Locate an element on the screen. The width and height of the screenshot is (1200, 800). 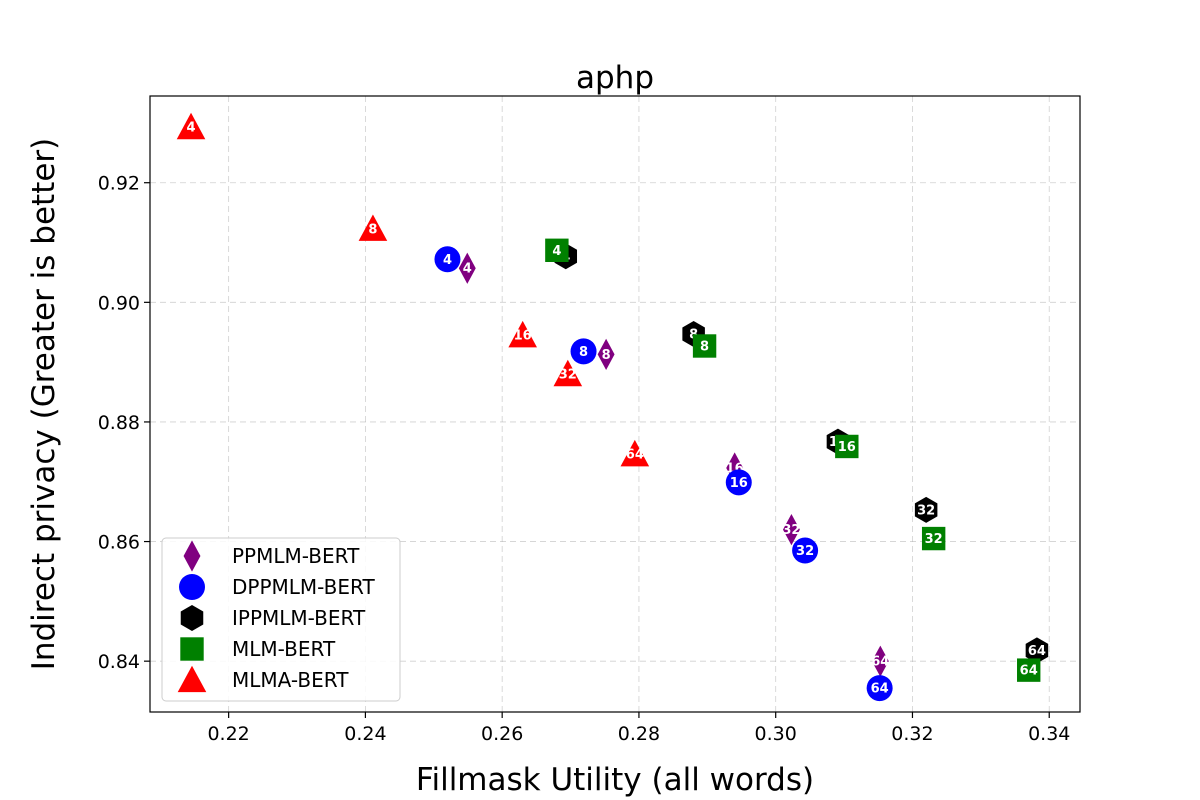
x-tick-label: 0.30 is located at coordinates (776, 734).